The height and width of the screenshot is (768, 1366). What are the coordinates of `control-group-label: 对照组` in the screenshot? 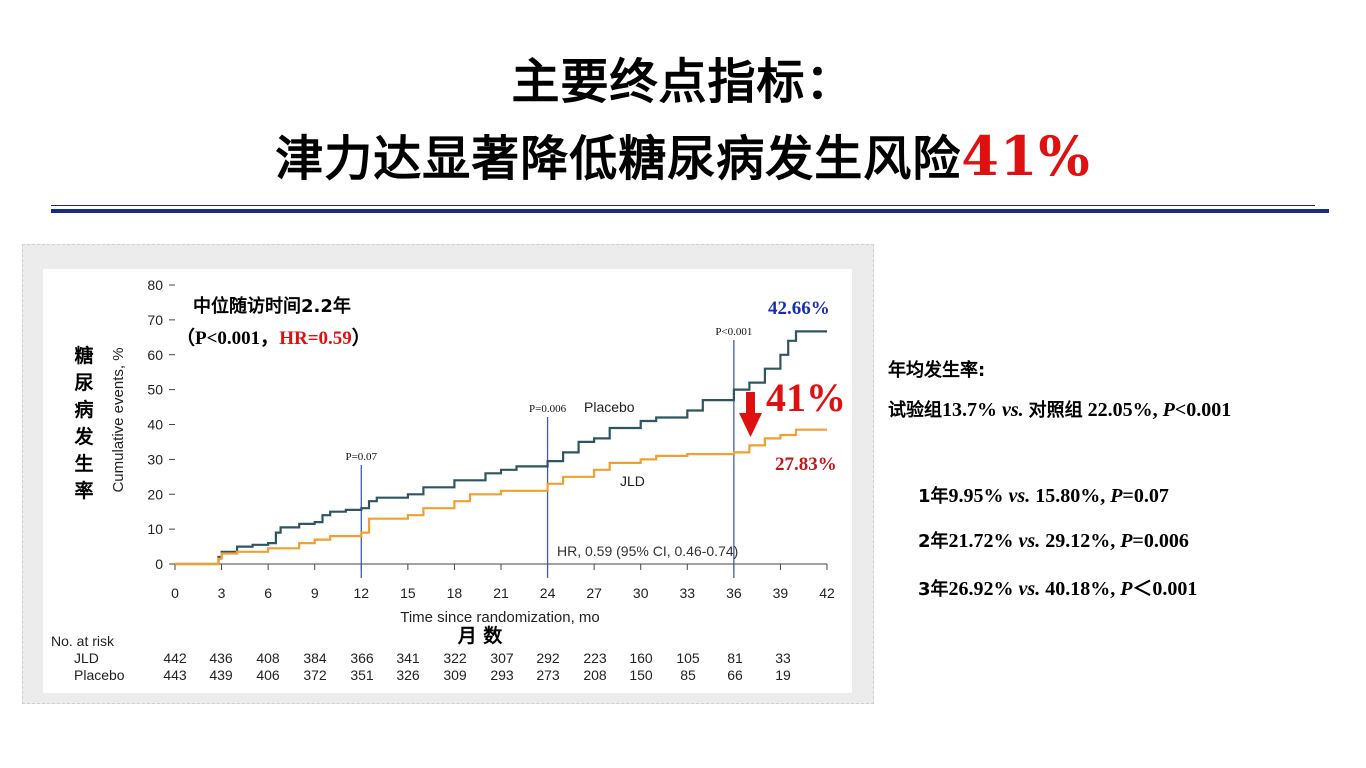 It's located at (1055, 410).